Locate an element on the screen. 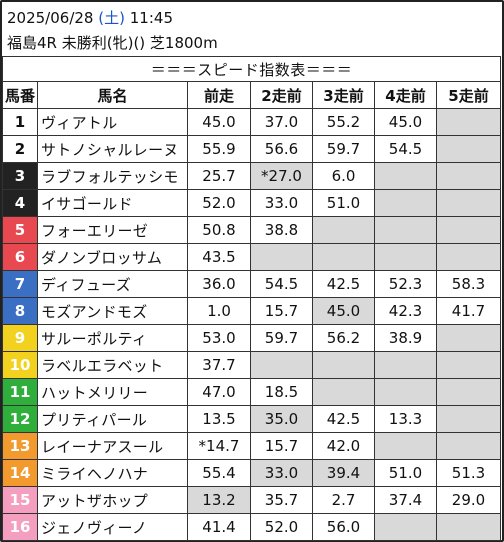 This screenshot has height=542, width=504. horse-name: プリティパール is located at coordinates (112, 419).